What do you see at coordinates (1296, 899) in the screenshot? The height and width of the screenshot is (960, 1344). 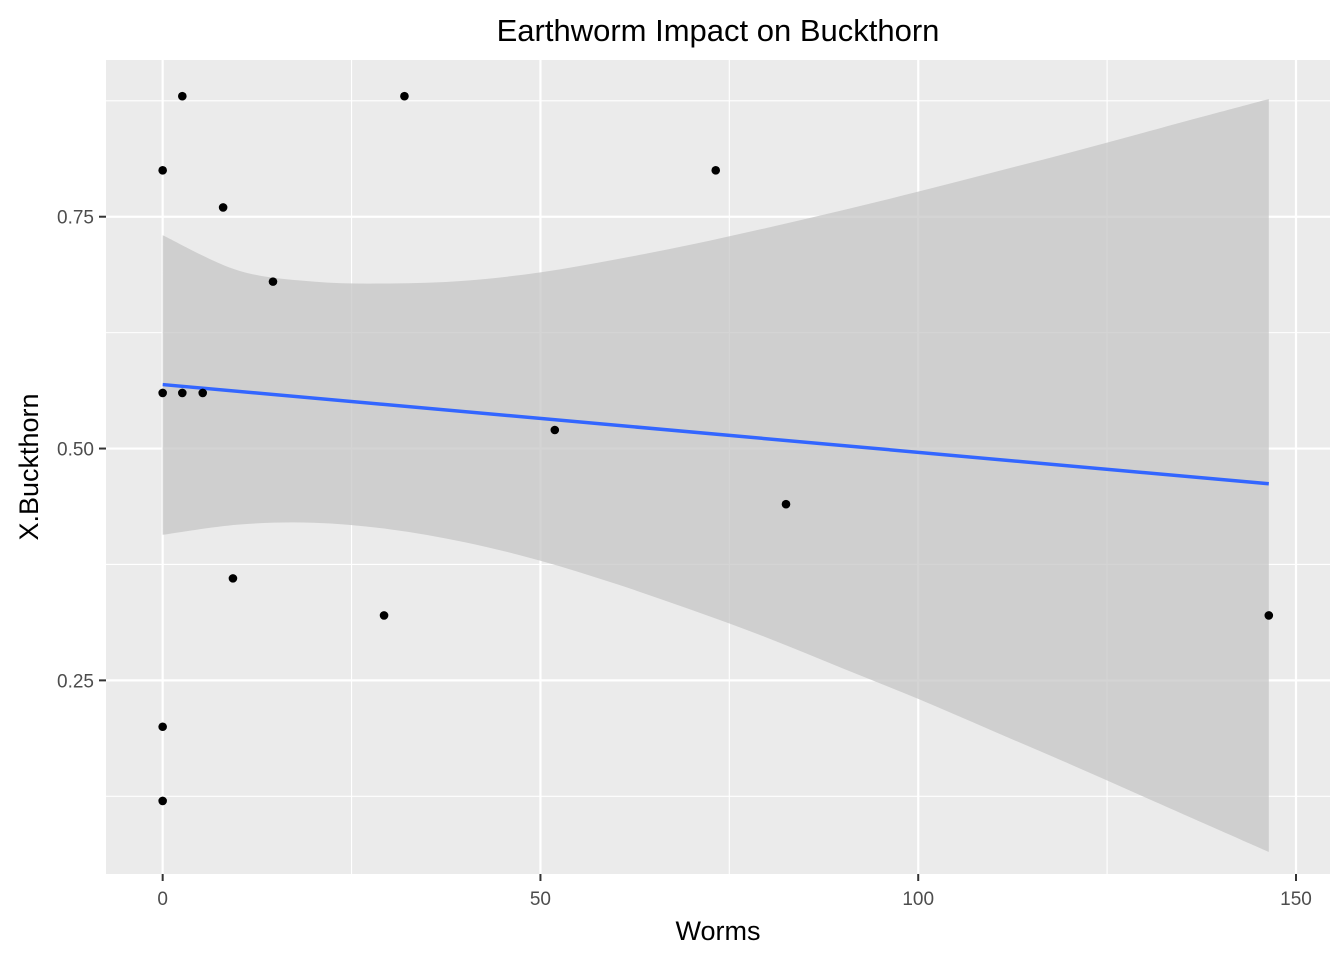 I see `x-tick-label: 150` at bounding box center [1296, 899].